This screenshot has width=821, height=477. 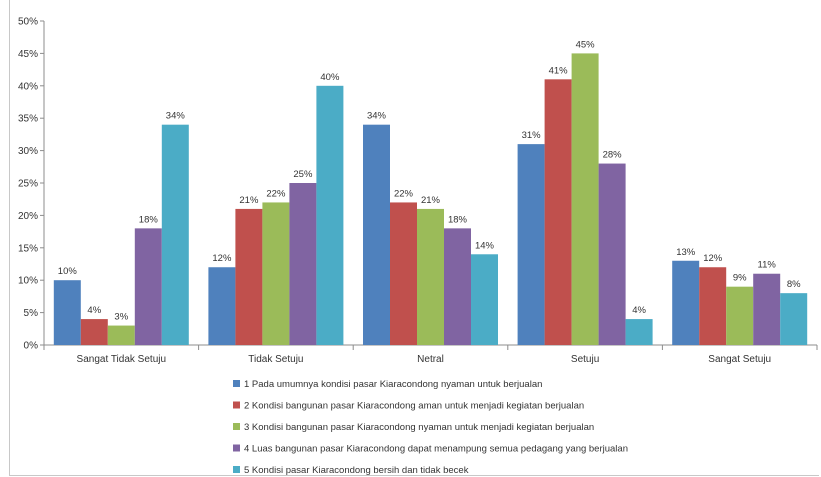 What do you see at coordinates (28, 22) in the screenshot?
I see `y-tick-label: 50%` at bounding box center [28, 22].